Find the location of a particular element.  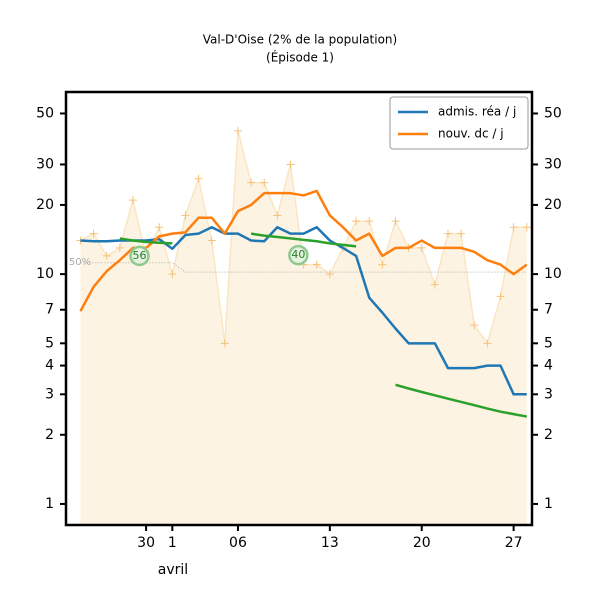

y-tick-label-right: 4 is located at coordinates (548, 366).